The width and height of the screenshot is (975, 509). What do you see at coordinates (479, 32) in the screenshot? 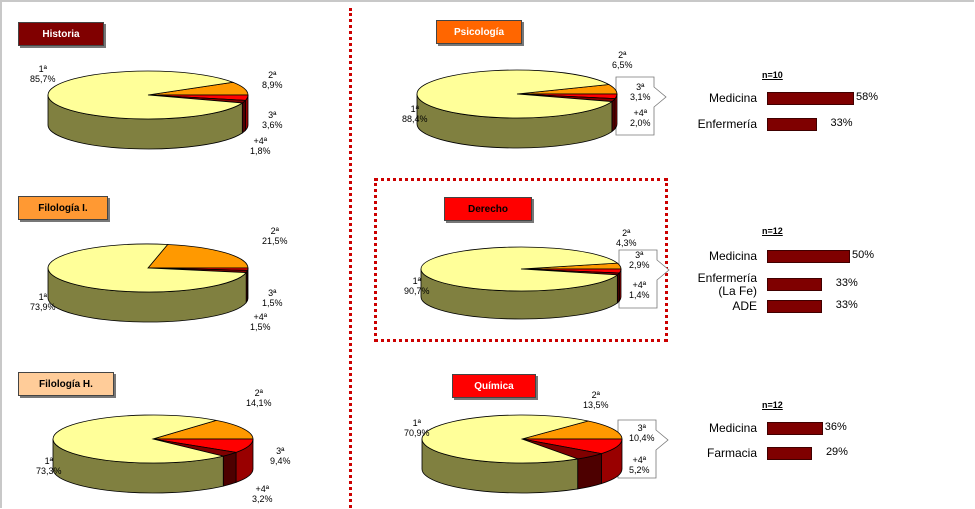
I see `pie-title: Psicología` at bounding box center [479, 32].